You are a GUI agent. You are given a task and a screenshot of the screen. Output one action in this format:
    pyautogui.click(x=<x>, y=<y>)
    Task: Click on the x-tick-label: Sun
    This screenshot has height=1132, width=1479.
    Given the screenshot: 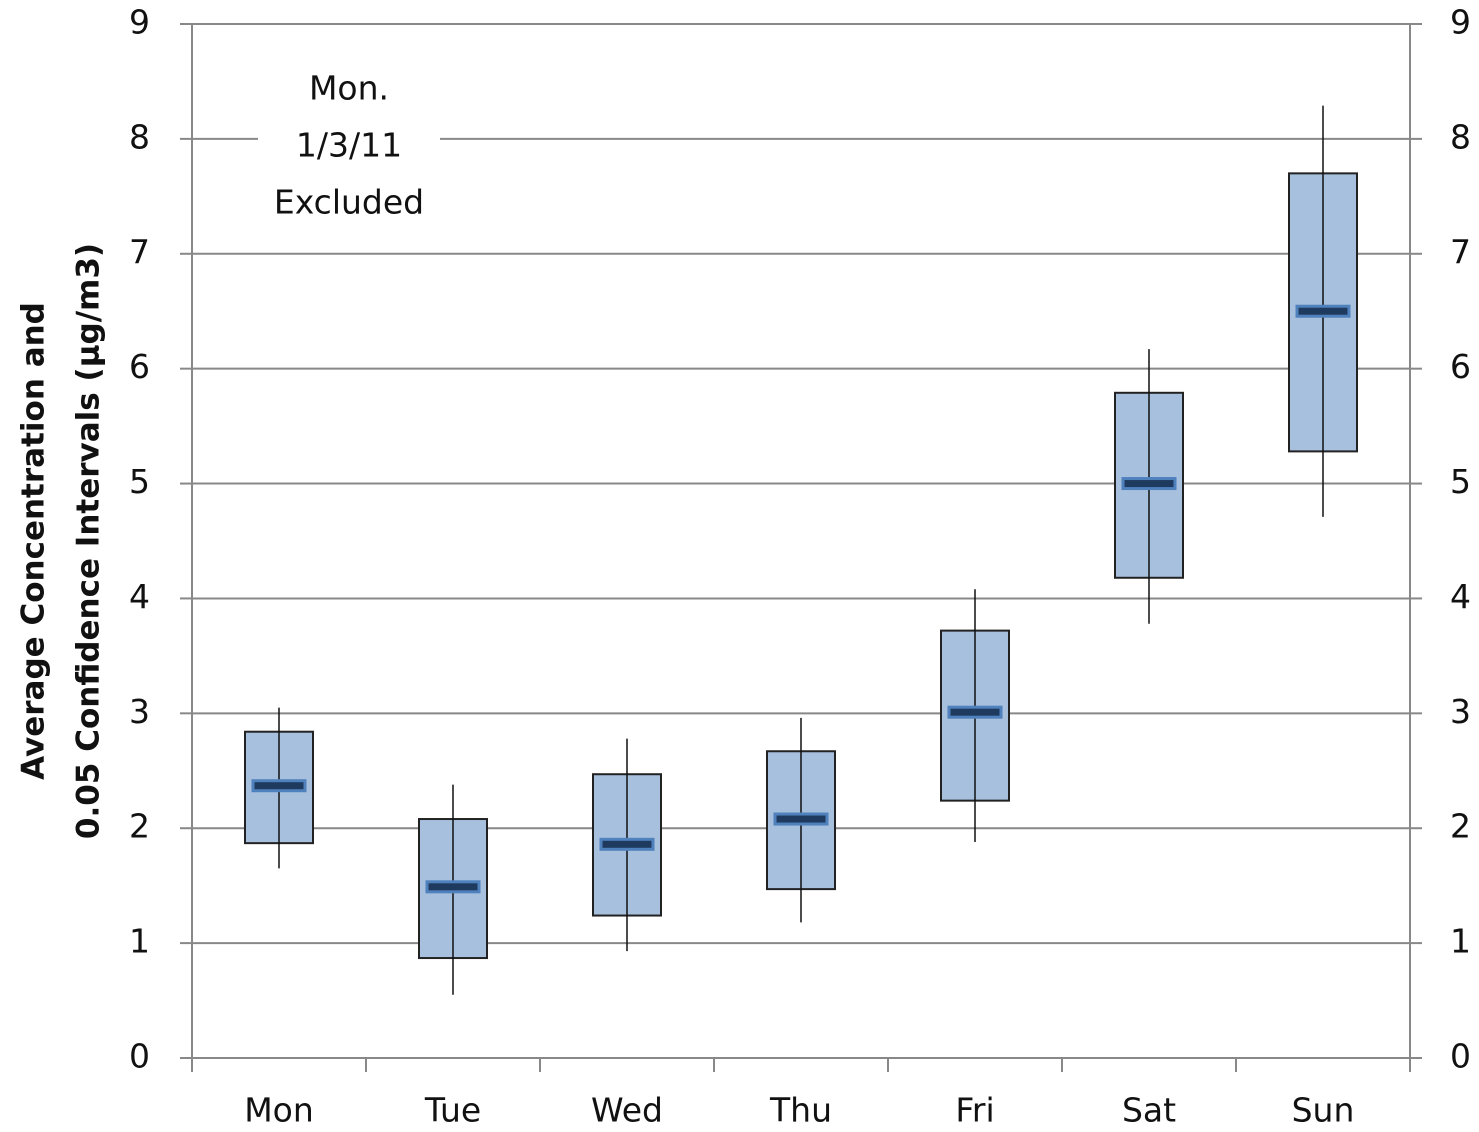 What is the action you would take?
    pyautogui.click(x=1323, y=1110)
    